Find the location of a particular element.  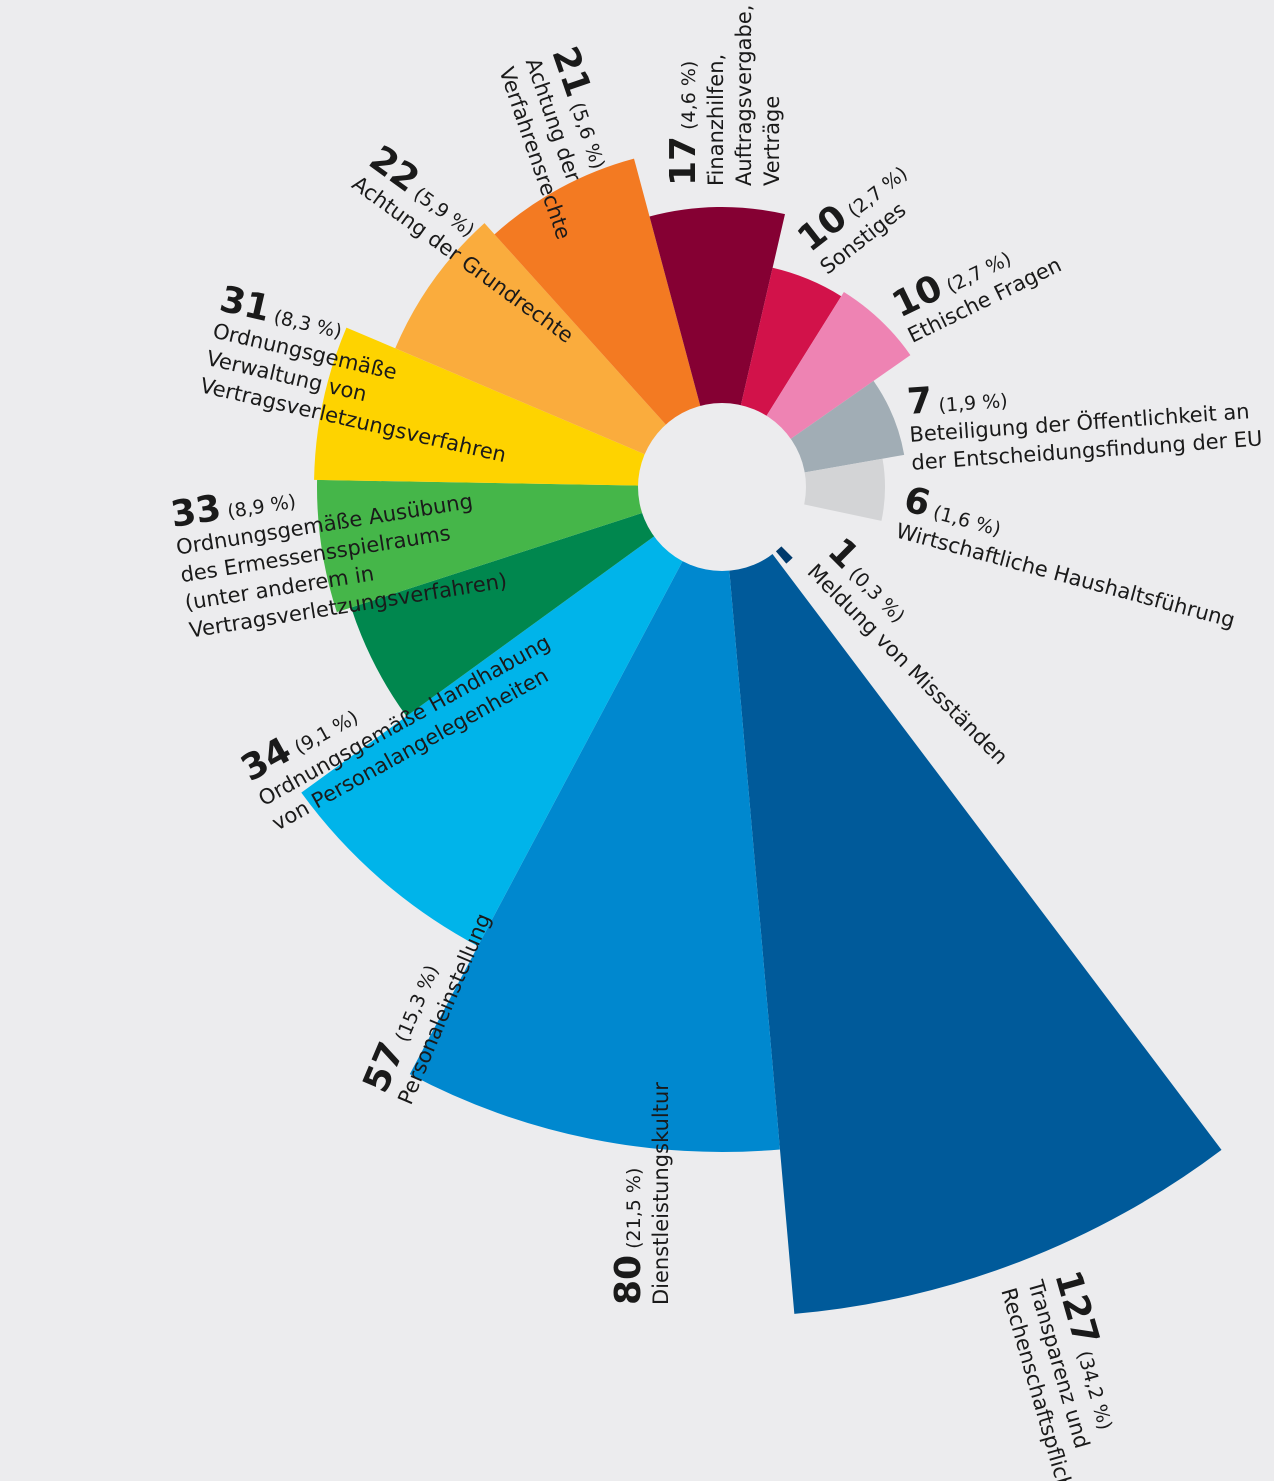

center-hole is located at coordinates (722, 487).